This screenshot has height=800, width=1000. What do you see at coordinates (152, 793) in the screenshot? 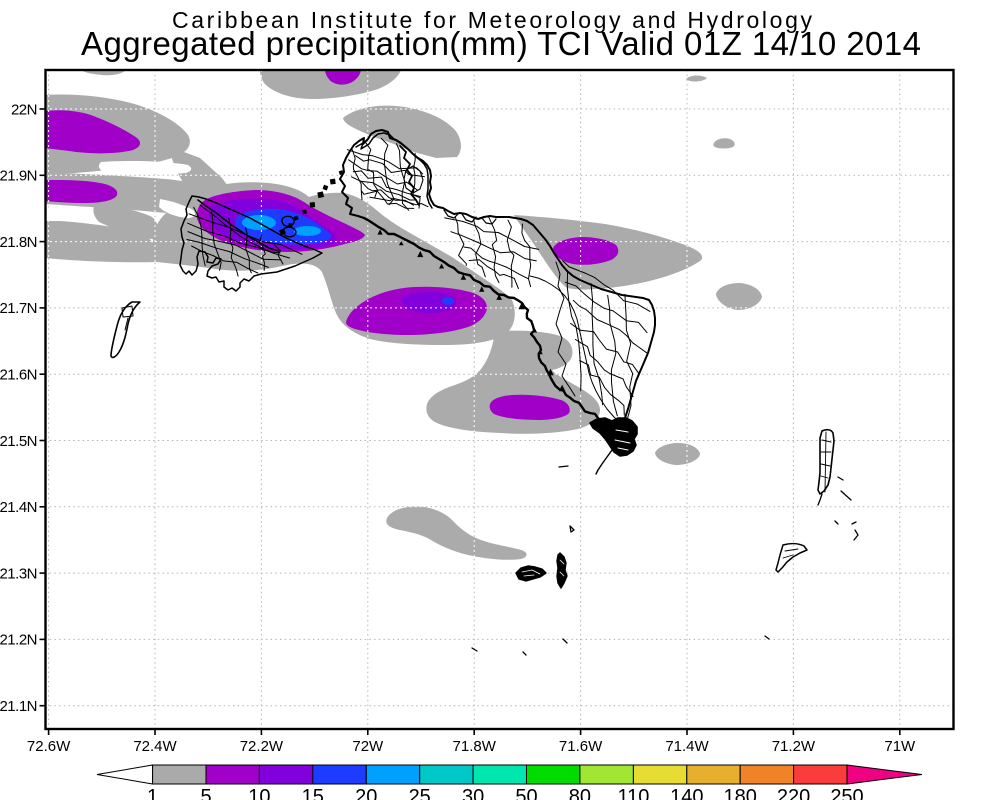
I see `svg-text: 1` at bounding box center [152, 793].